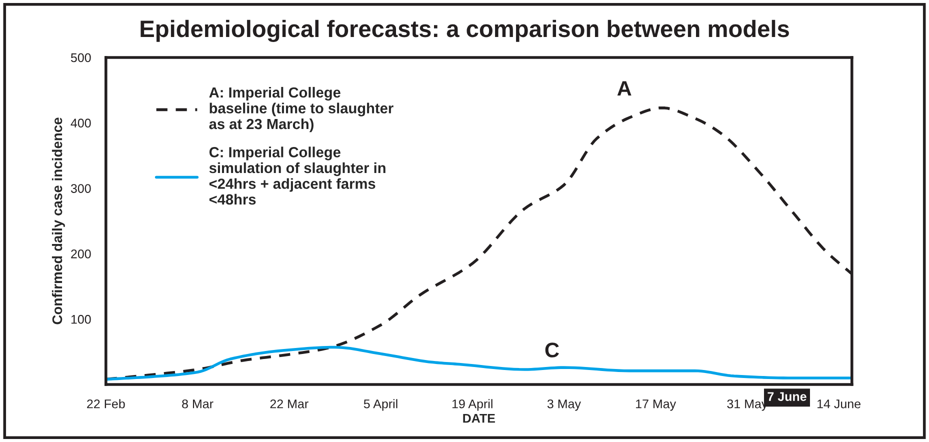  I want to click on y-tick-label: 200, so click(81, 254).